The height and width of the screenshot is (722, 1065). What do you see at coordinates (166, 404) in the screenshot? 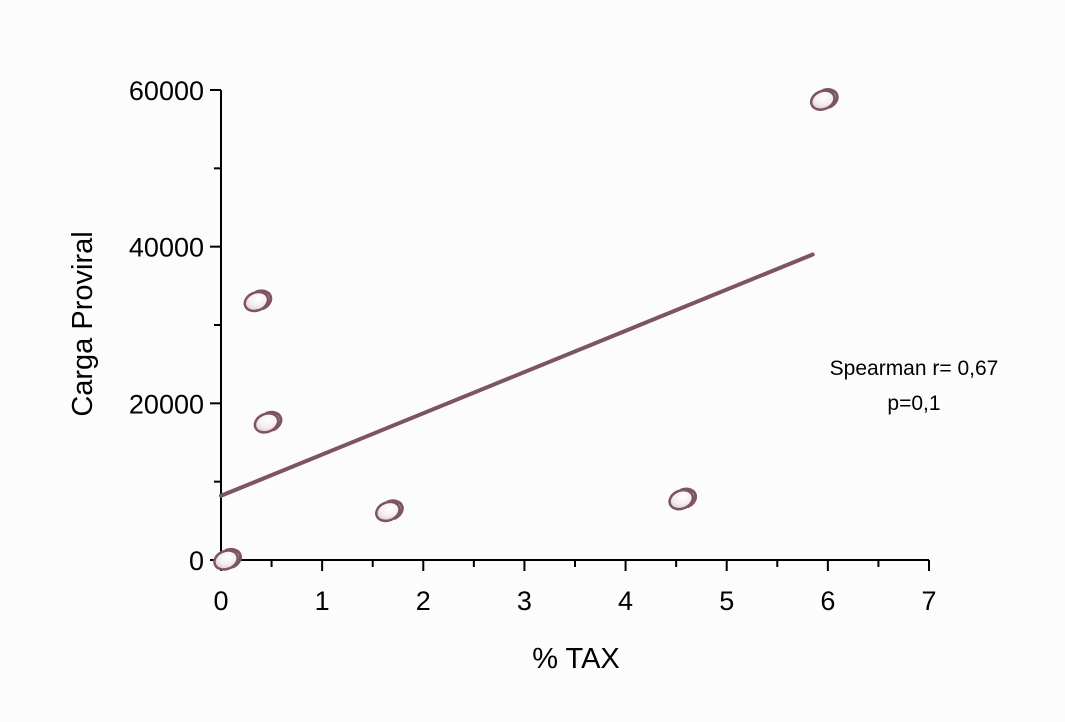
I see `y-tick-label: 20000` at bounding box center [166, 404].